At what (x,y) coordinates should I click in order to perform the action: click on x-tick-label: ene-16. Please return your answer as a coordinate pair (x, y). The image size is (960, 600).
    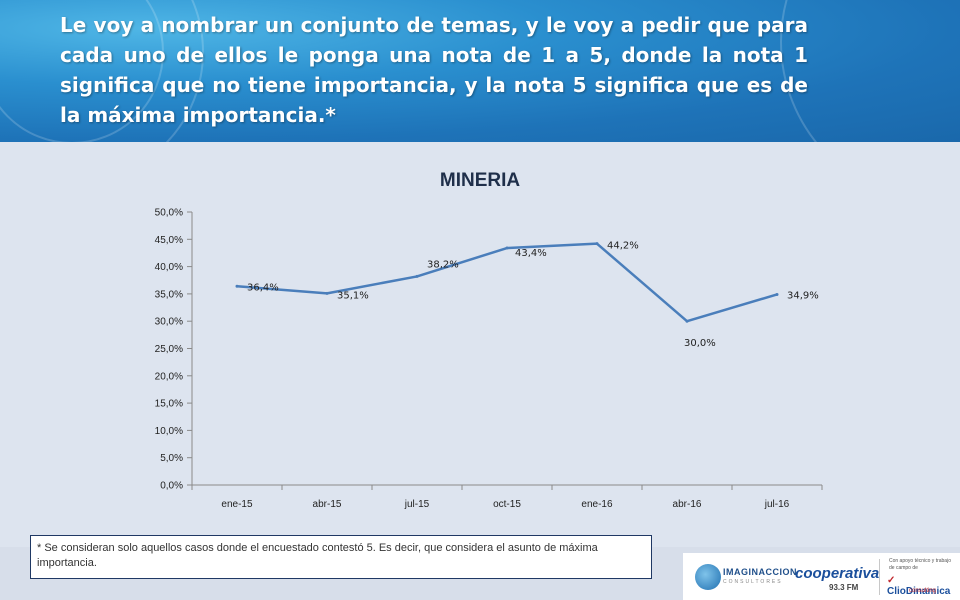
    Looking at the image, I should click on (597, 504).